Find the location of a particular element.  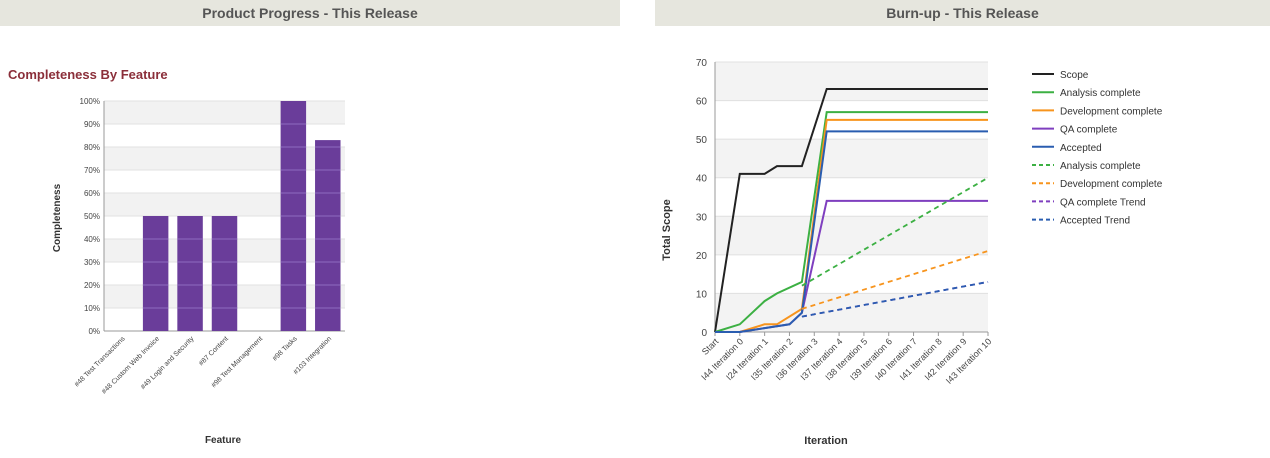

y-tick-label: 90% is located at coordinates (92, 124).